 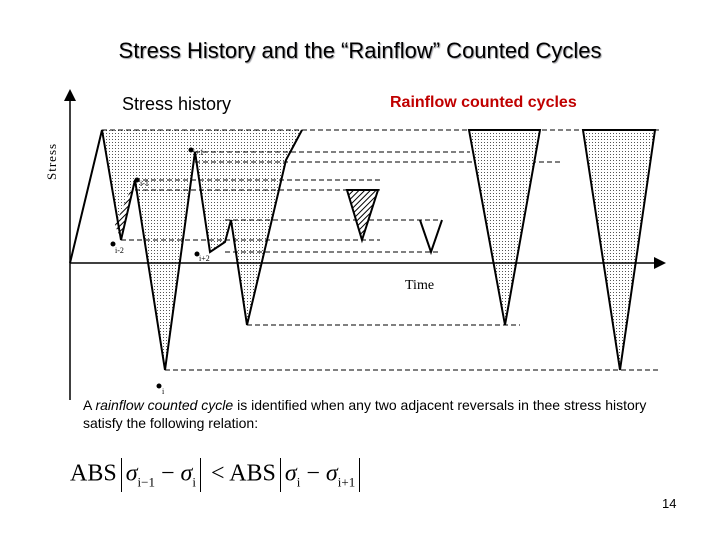 What do you see at coordinates (669, 503) in the screenshot?
I see `page-number: 14` at bounding box center [669, 503].